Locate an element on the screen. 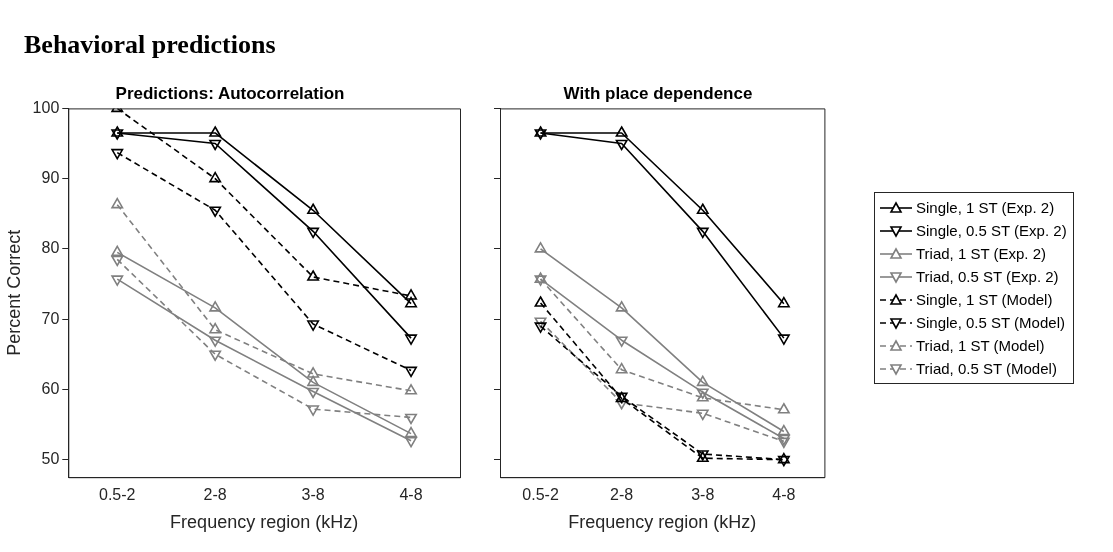 Image resolution: width=1113 pixels, height=552 pixels. legend-label: Single, 1 ST (Exp. 2) is located at coordinates (985, 207).